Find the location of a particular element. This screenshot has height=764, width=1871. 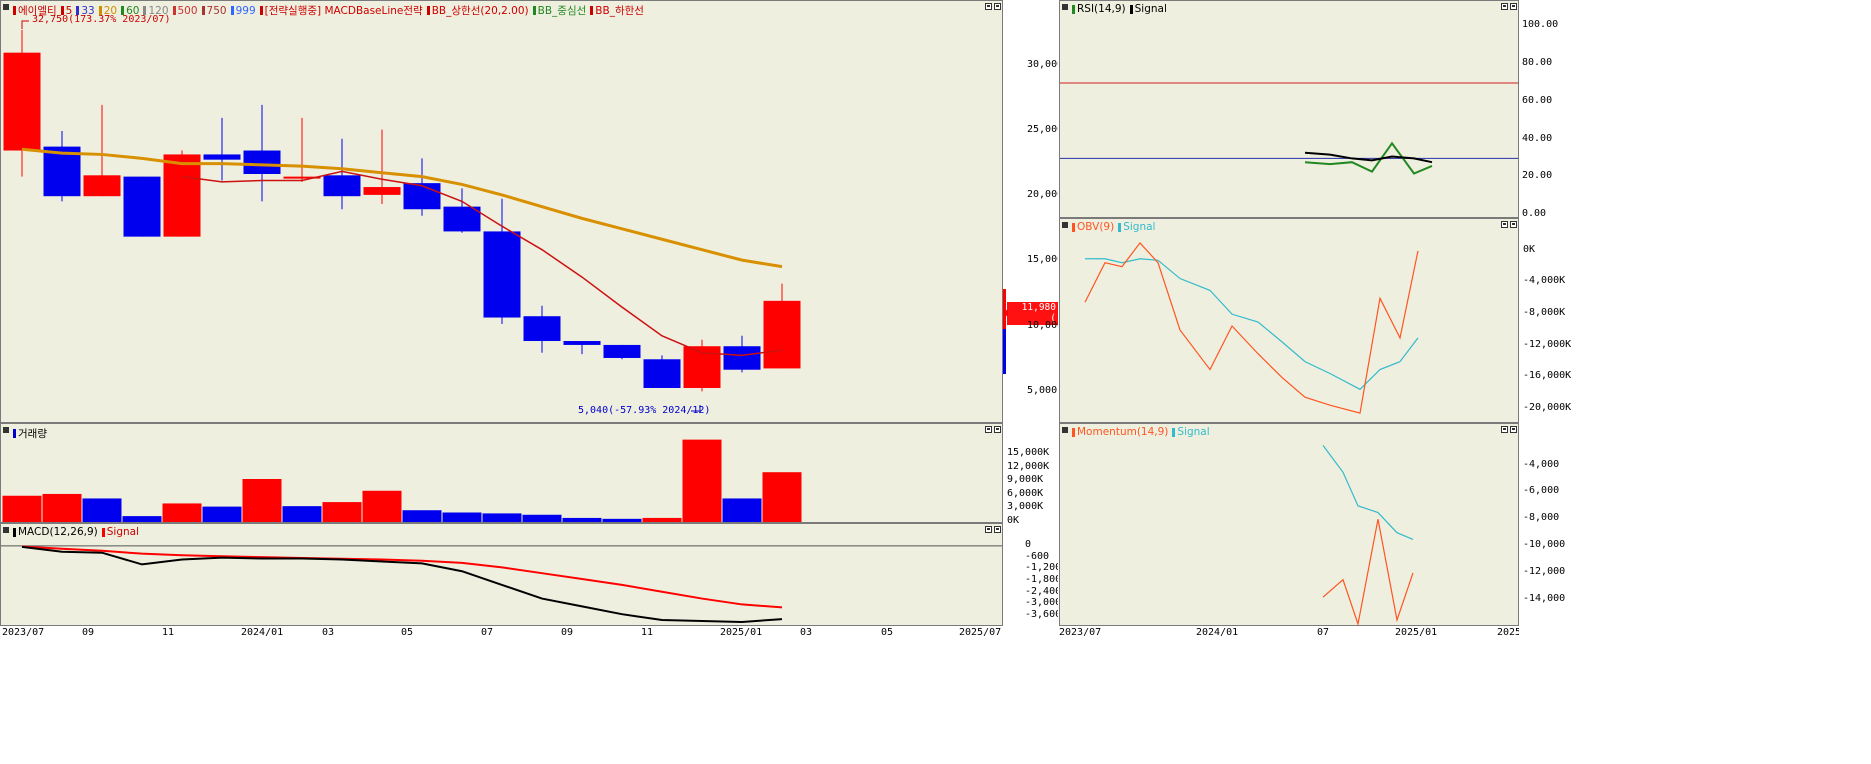

momentum-axis-tick: -12,000 is located at coordinates (1544, 571).